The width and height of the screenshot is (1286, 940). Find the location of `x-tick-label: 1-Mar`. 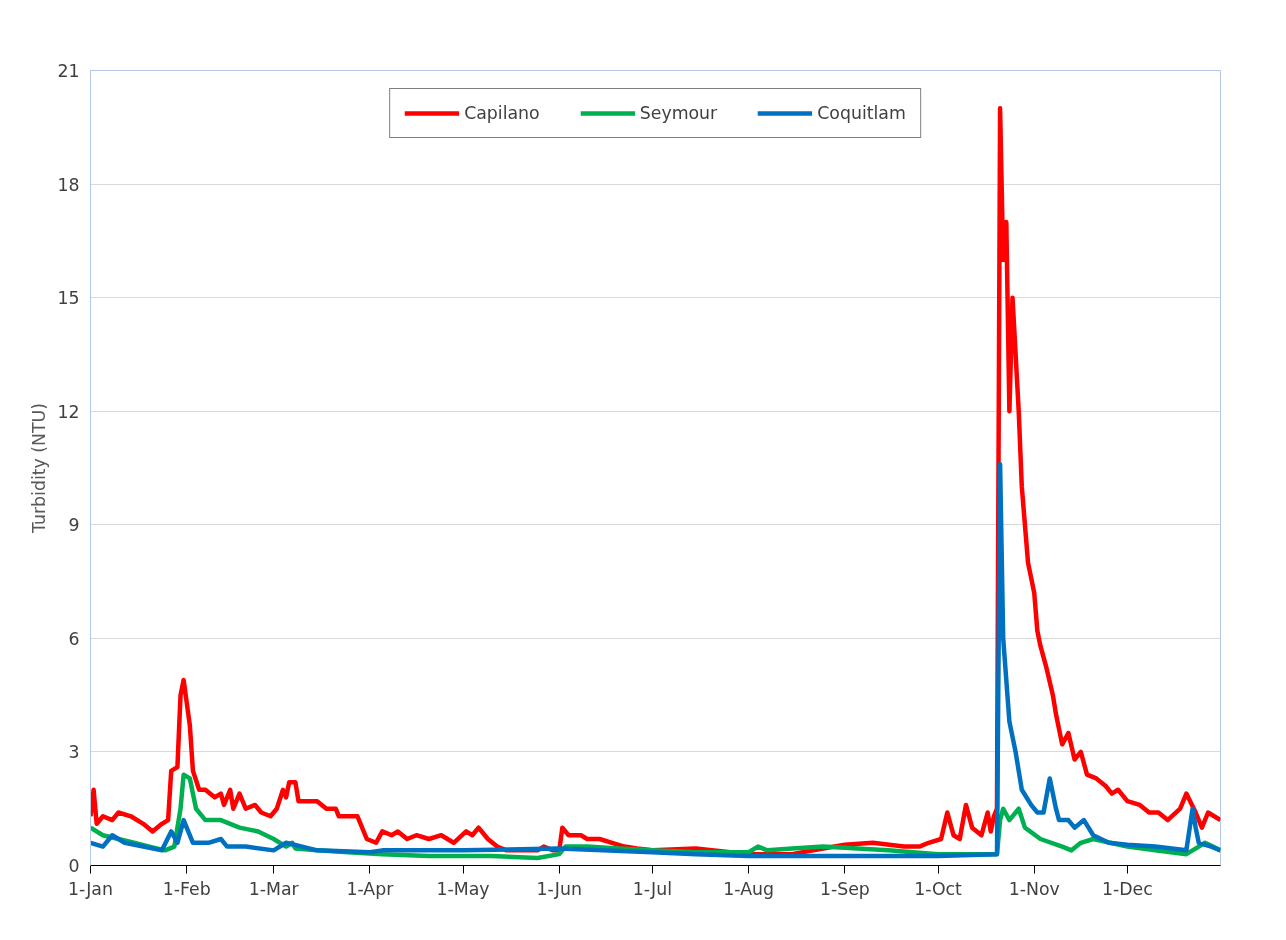

x-tick-label: 1-Mar is located at coordinates (274, 888).